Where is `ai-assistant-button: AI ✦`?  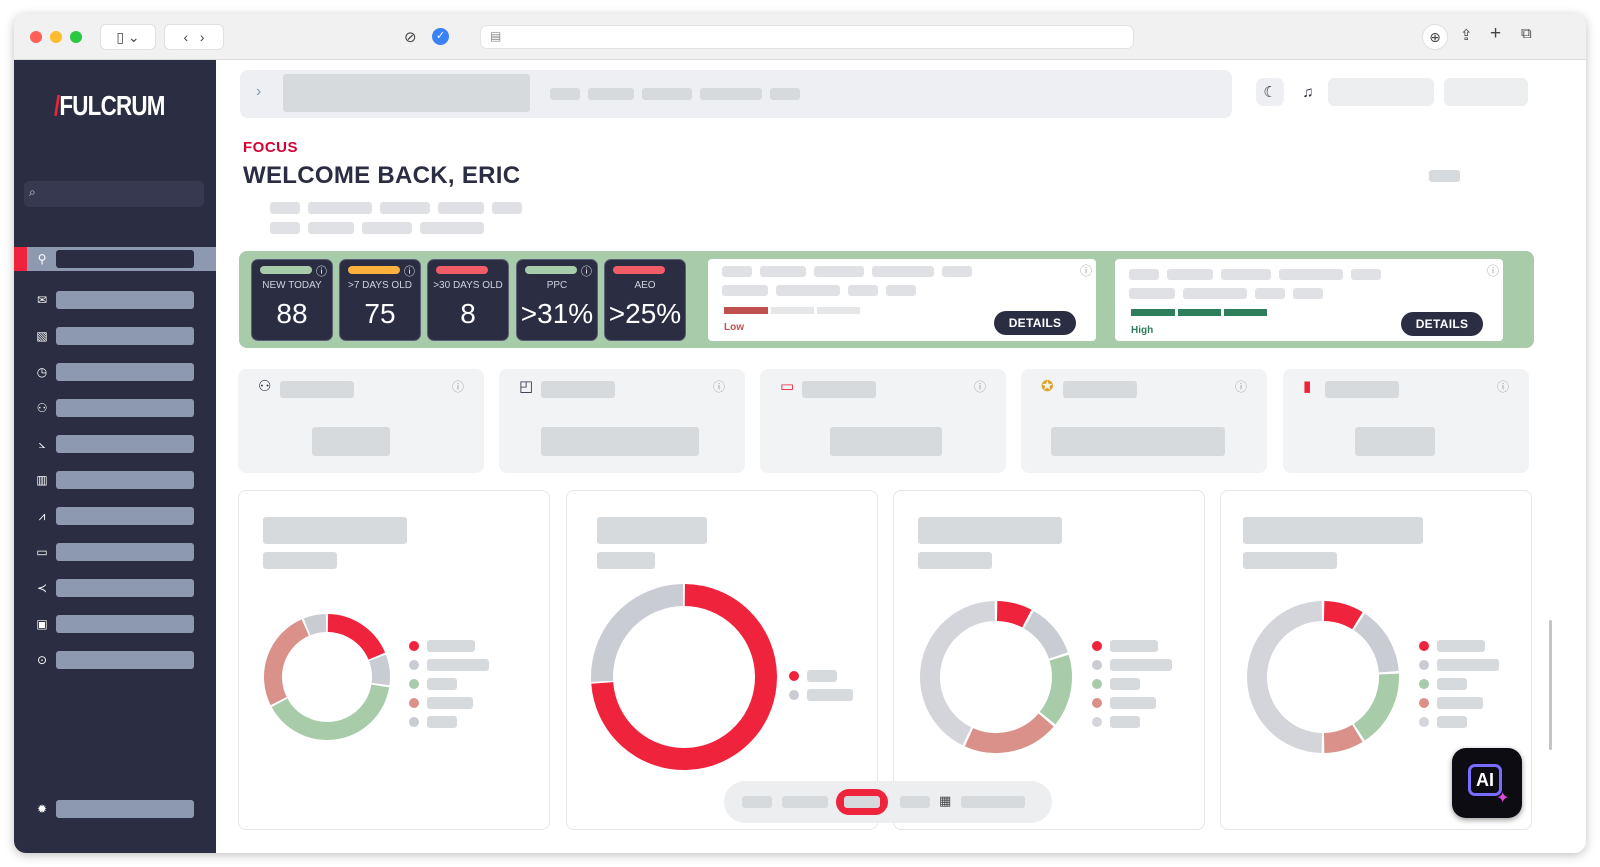
ai-assistant-button: AI ✦ is located at coordinates (1487, 783).